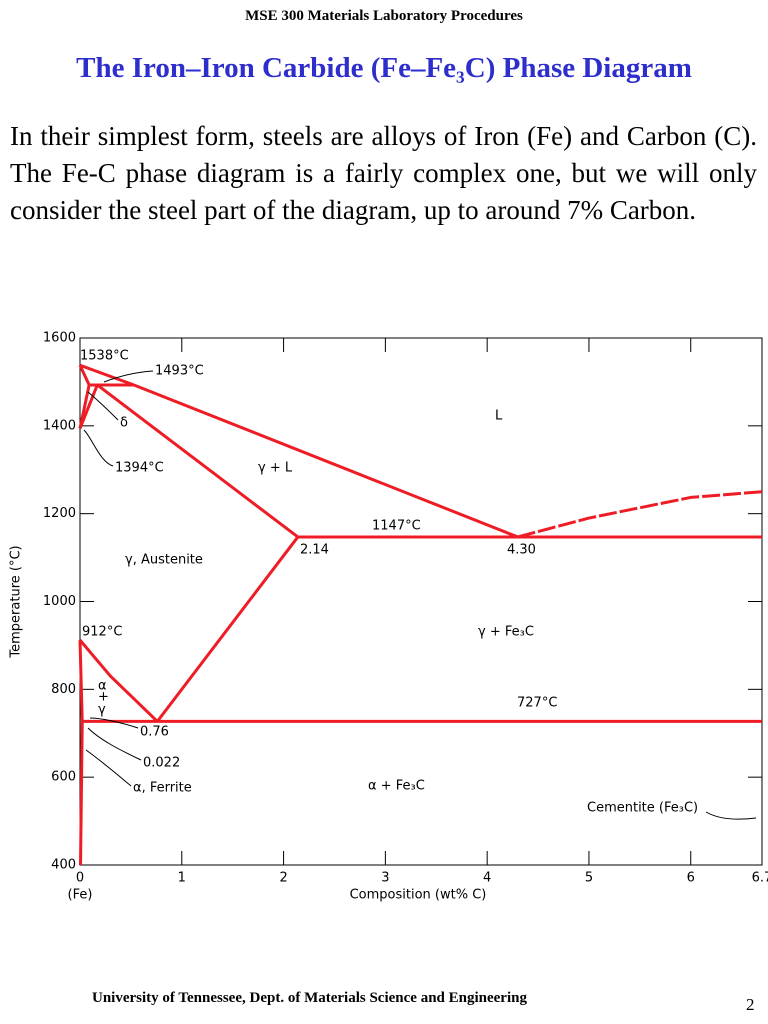  I want to click on x-tick-label: 4, so click(487, 878).